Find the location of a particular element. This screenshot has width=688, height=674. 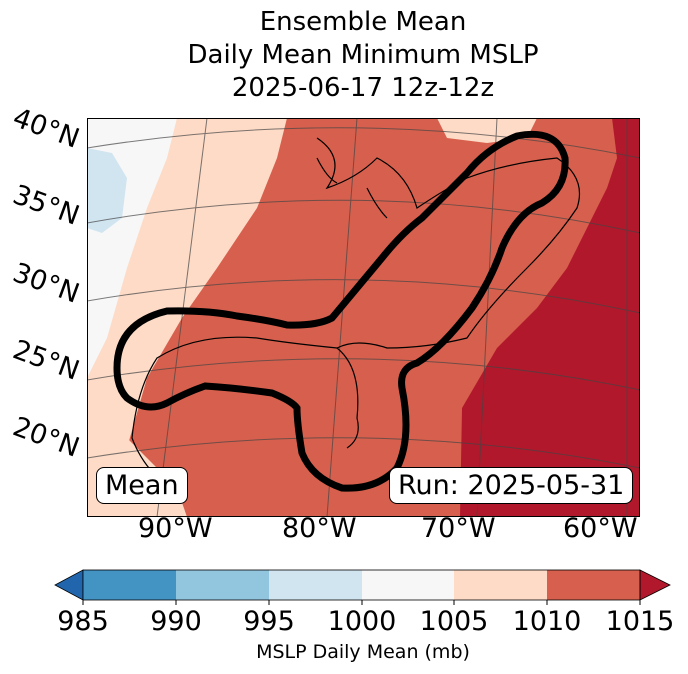

lon-label-80w: 80°W is located at coordinates (319, 528).